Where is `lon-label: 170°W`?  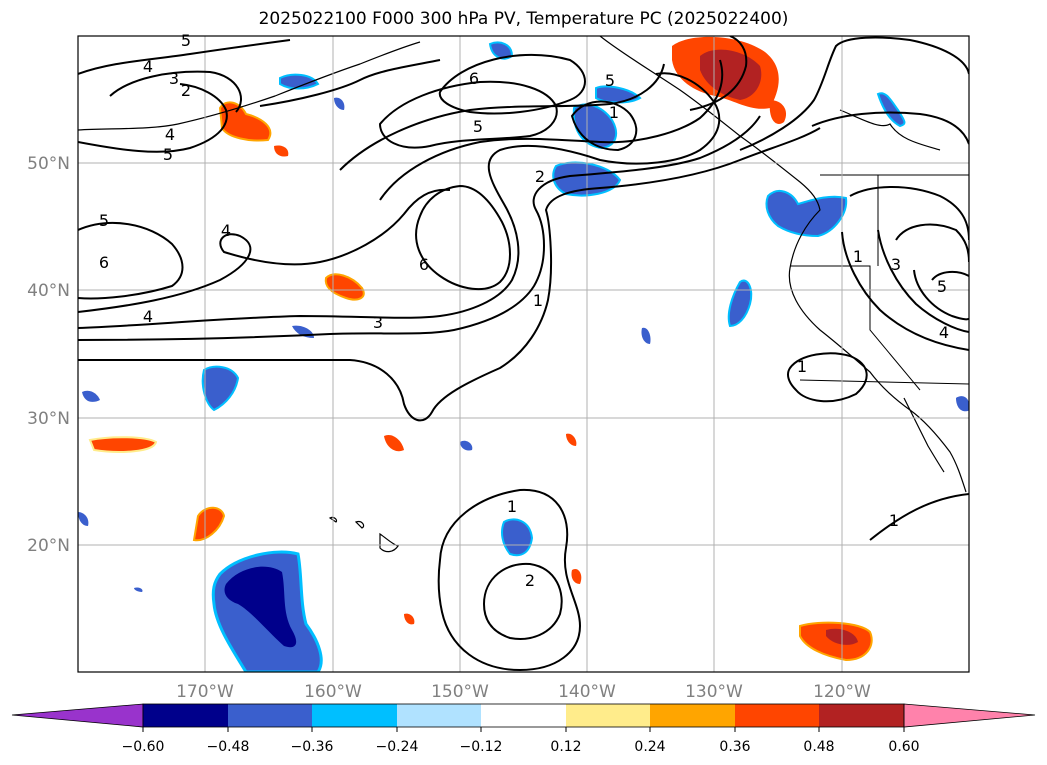 lon-label: 170°W is located at coordinates (205, 692).